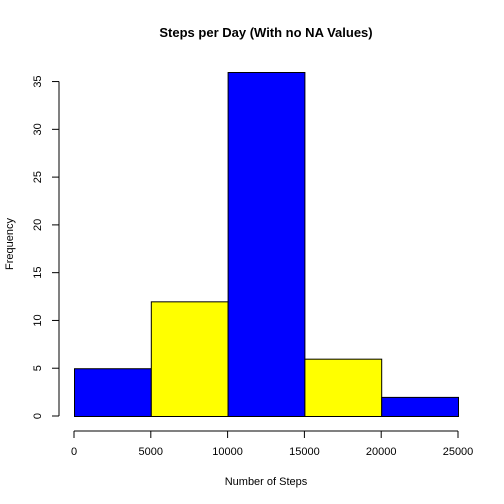  What do you see at coordinates (38, 129) in the screenshot?
I see `y-tick-label: 30` at bounding box center [38, 129].